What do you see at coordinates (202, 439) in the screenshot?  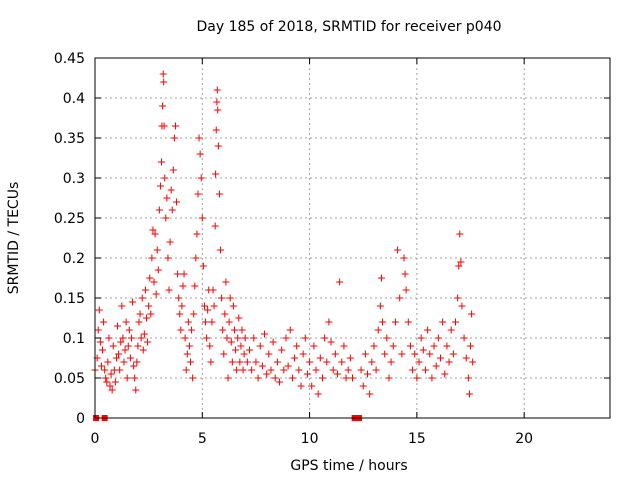 I see `x-tick-label: 5` at bounding box center [202, 439].